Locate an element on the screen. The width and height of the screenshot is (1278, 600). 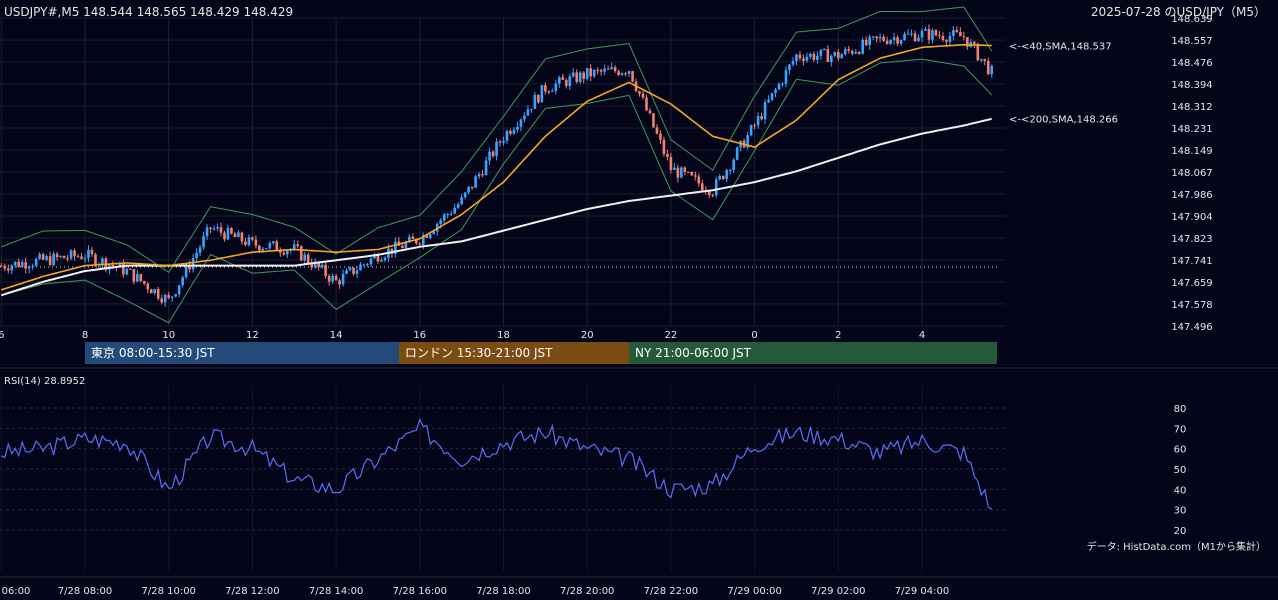
price-axis-label: 148.557 is located at coordinates (1191, 41).